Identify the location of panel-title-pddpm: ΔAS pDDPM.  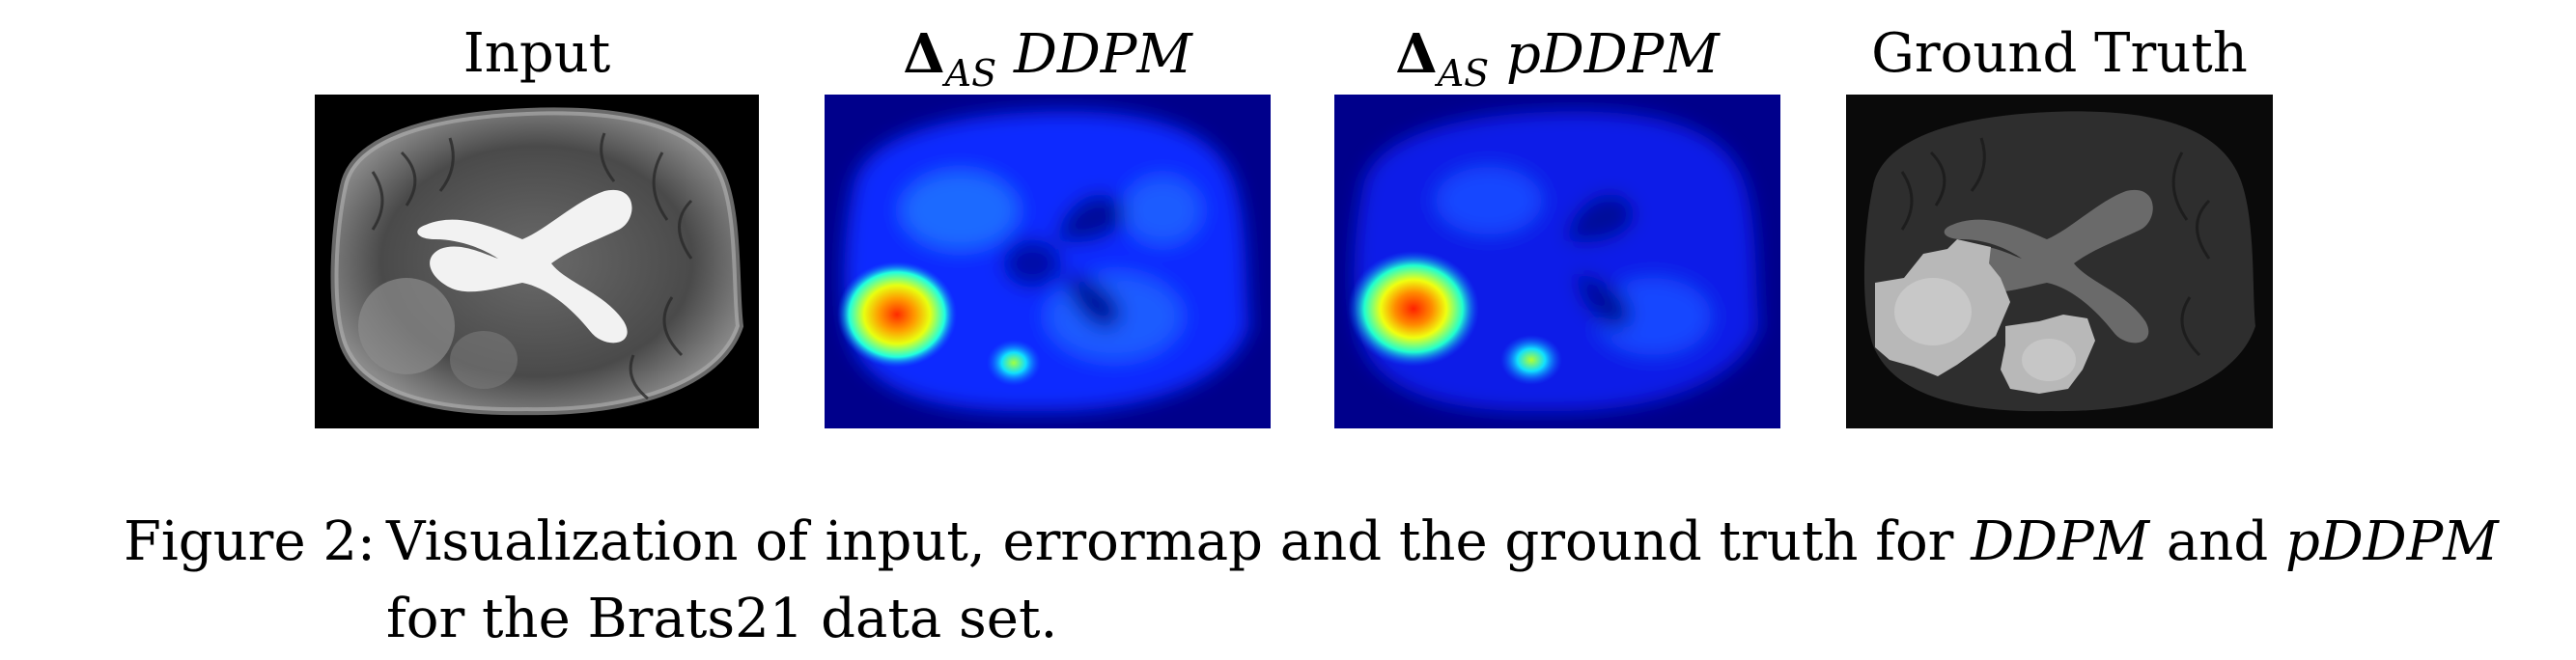
(1557, 56).